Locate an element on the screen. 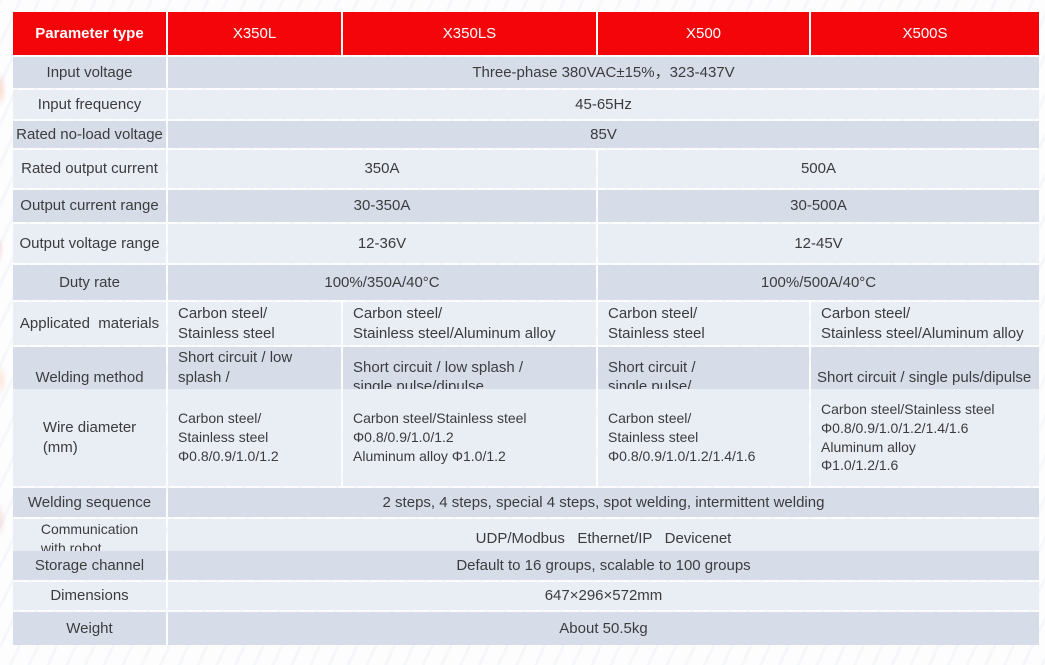 This screenshot has width=1045, height=665. header-model-x500: X500 is located at coordinates (703, 33).